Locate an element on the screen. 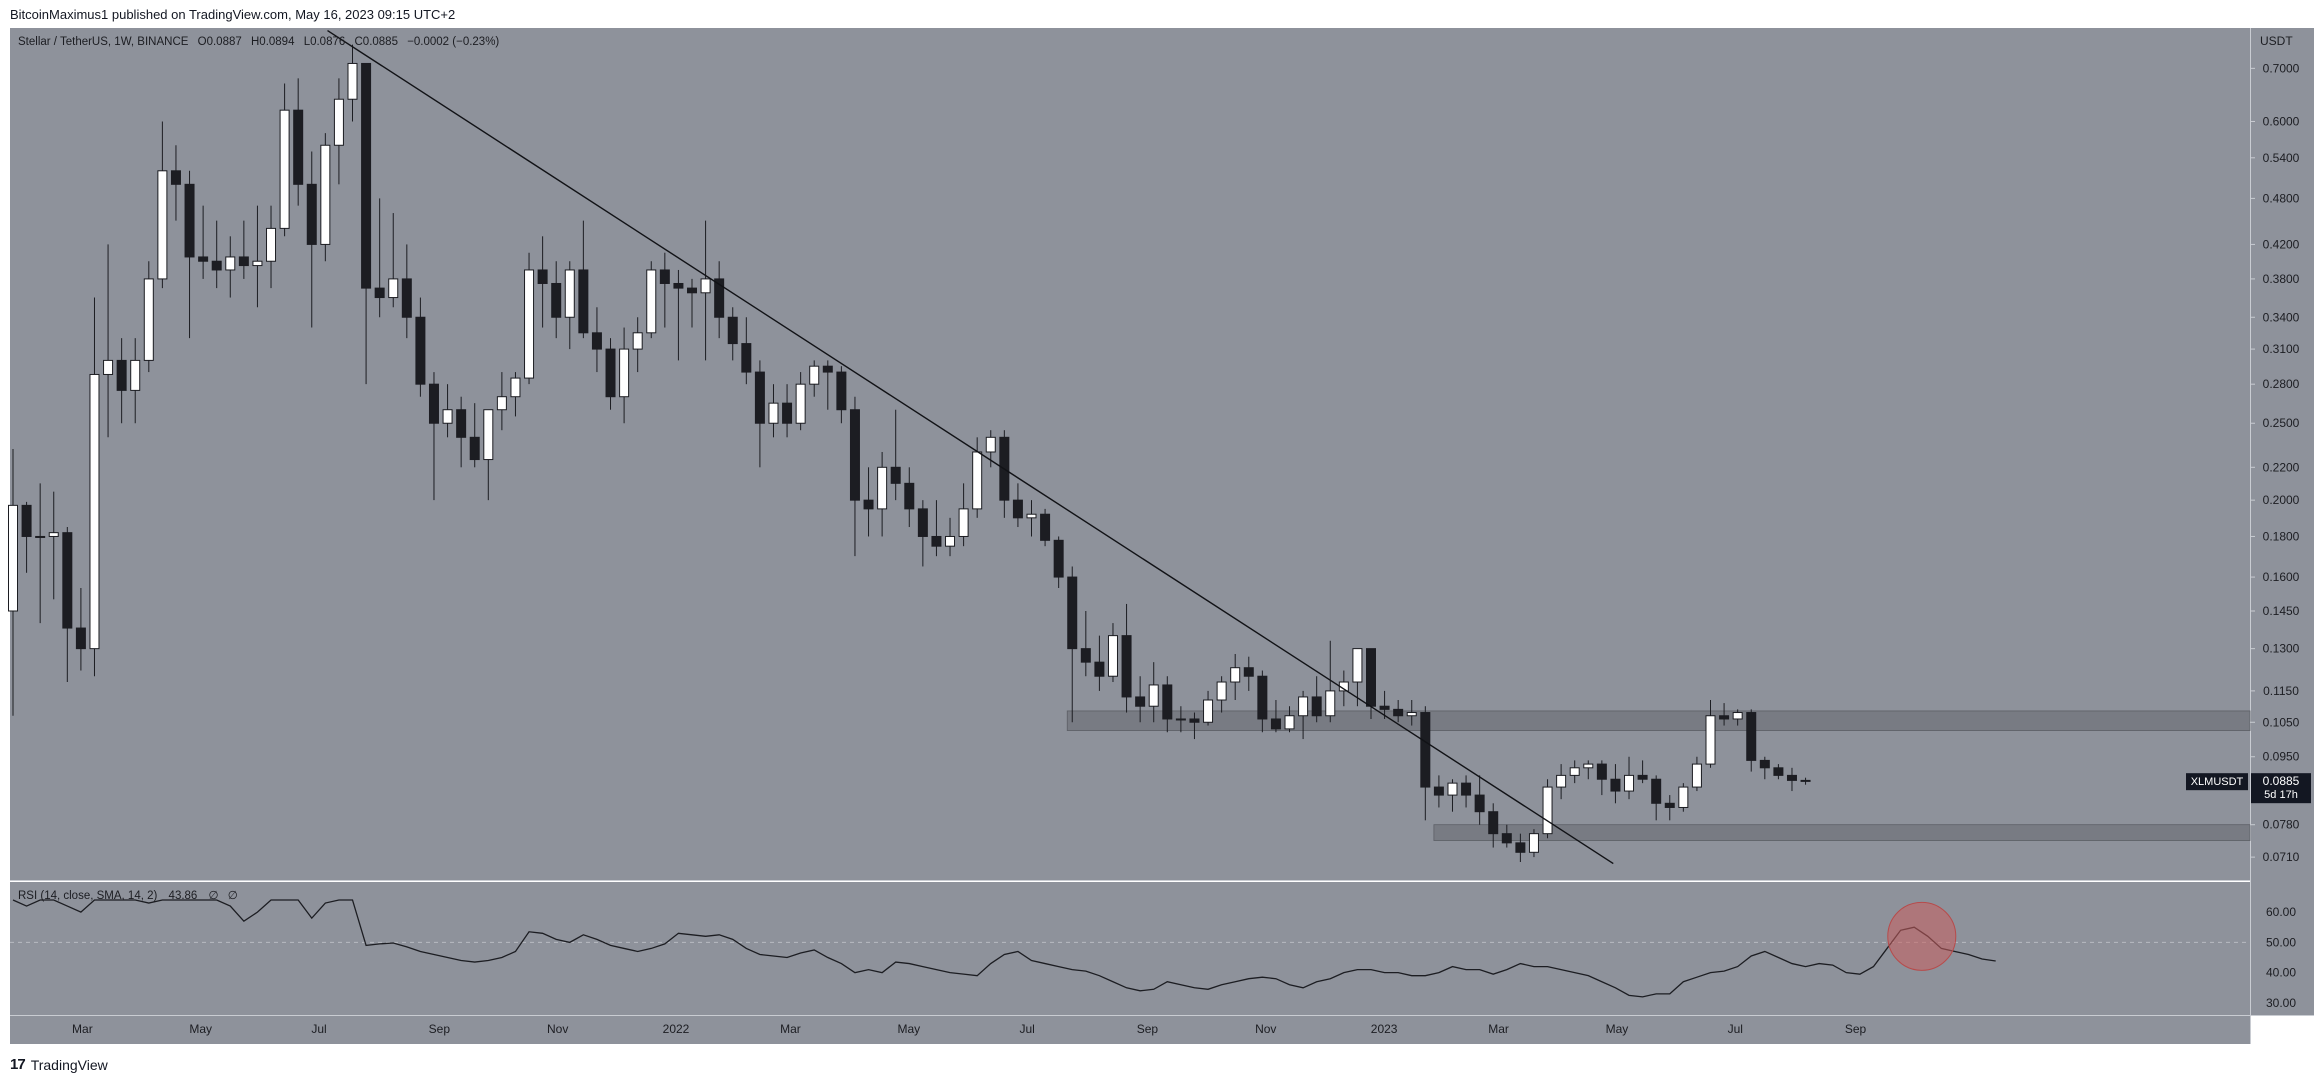 The width and height of the screenshot is (2314, 1079). rsi-pane is located at coordinates (1130, 948).